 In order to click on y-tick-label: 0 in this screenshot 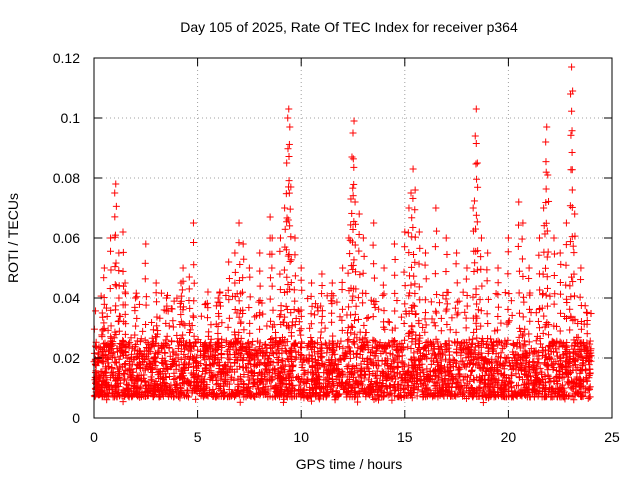, I will do `click(76, 418)`.